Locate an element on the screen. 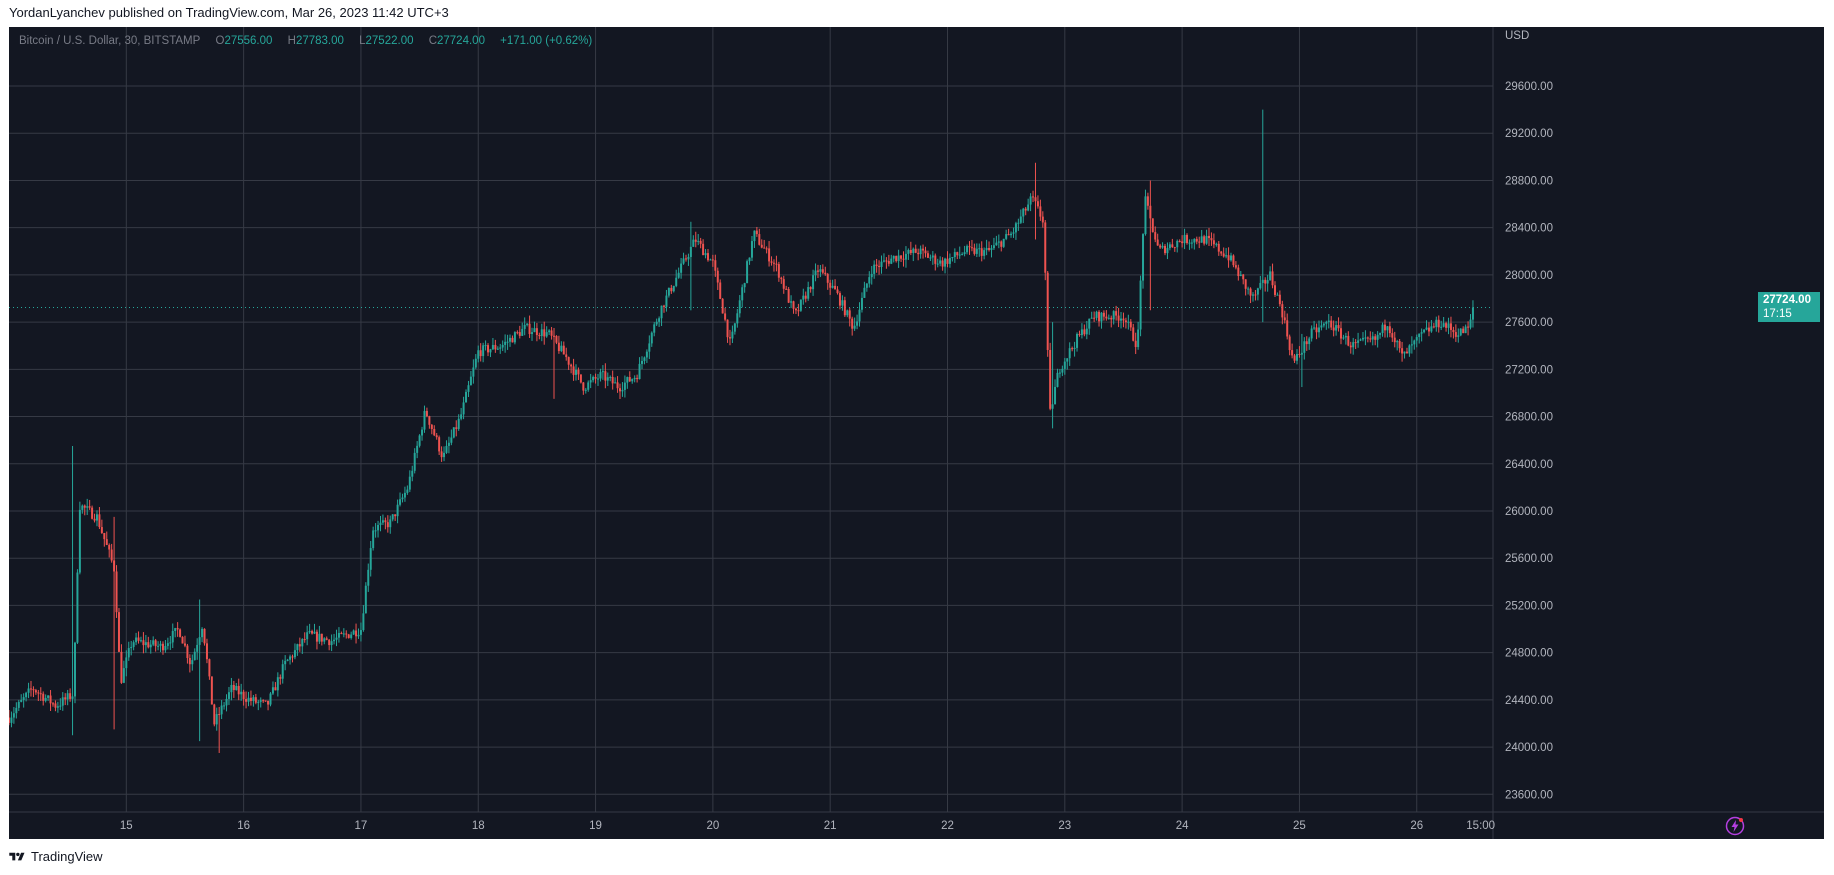 The width and height of the screenshot is (1834, 875). lightning-icon is located at coordinates (1735, 826).